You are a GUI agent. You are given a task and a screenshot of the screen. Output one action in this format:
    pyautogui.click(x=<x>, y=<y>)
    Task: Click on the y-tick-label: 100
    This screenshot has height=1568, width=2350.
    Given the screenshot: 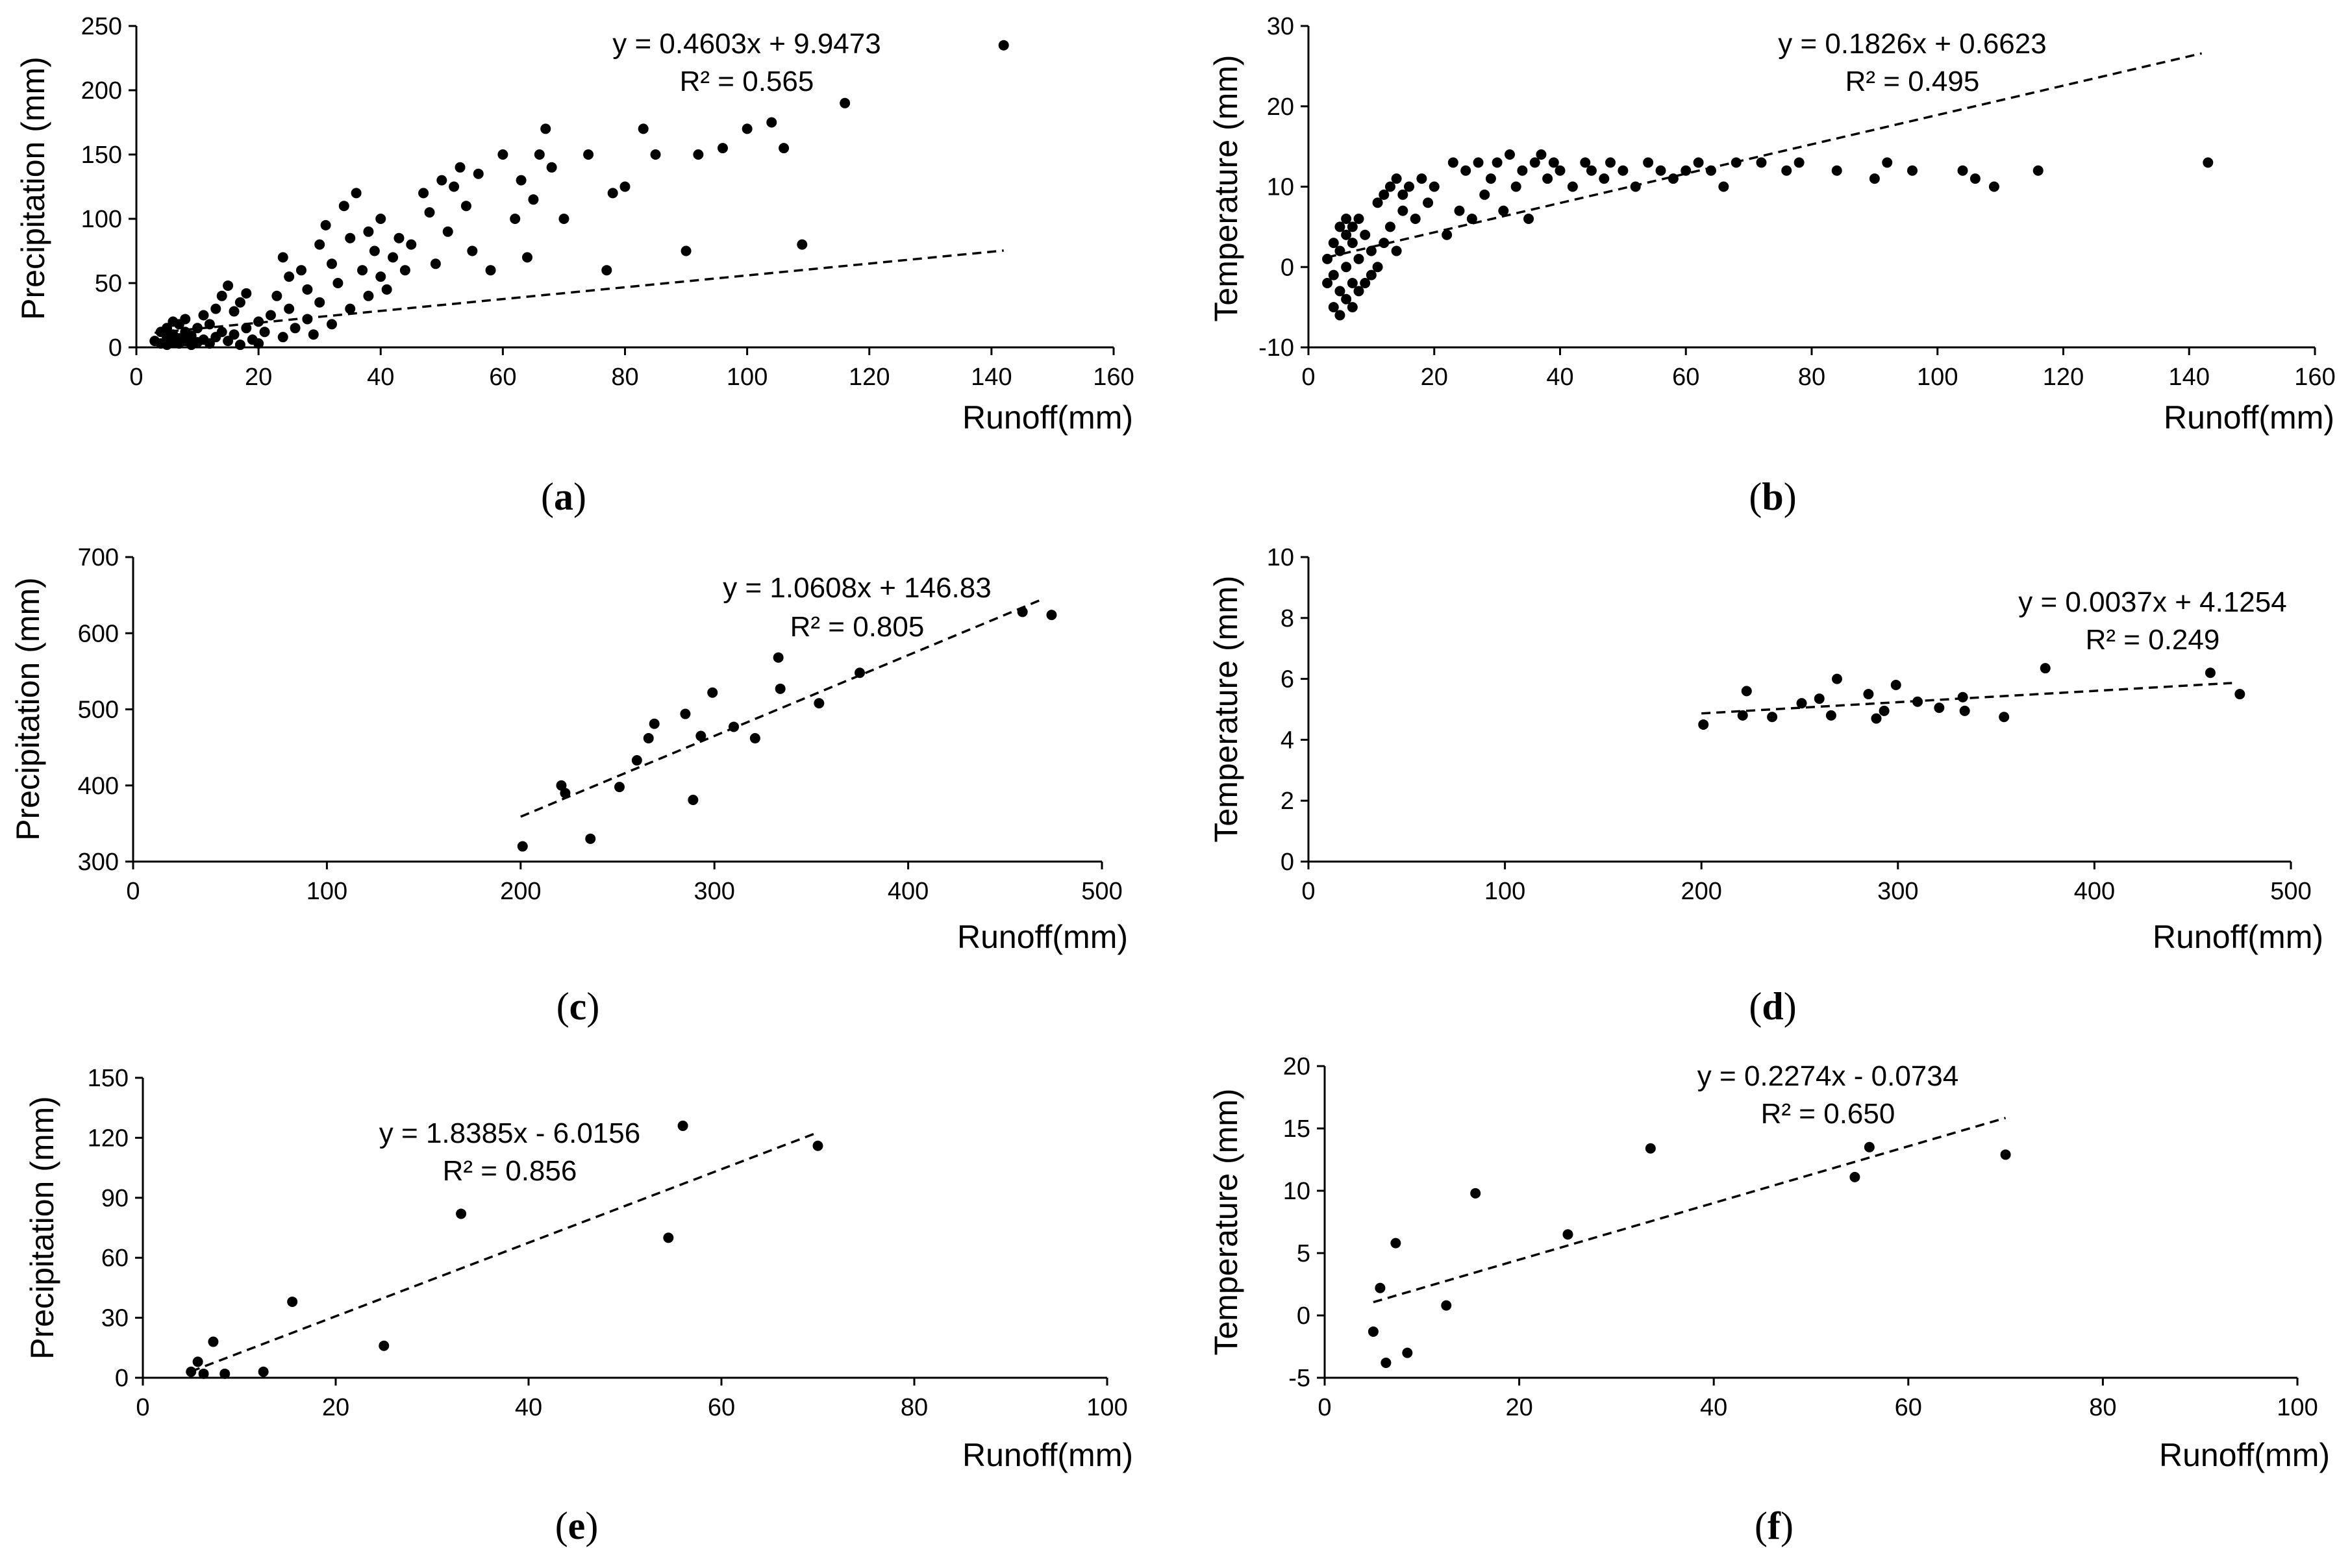 What is the action you would take?
    pyautogui.click(x=101, y=219)
    